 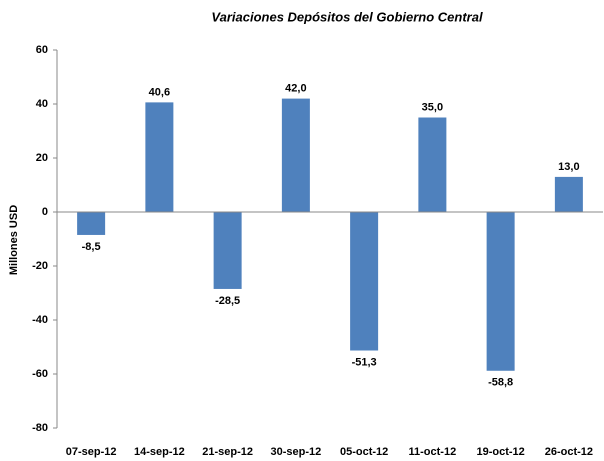 What do you see at coordinates (40, 320) in the screenshot?
I see `y-tick-label: -40` at bounding box center [40, 320].